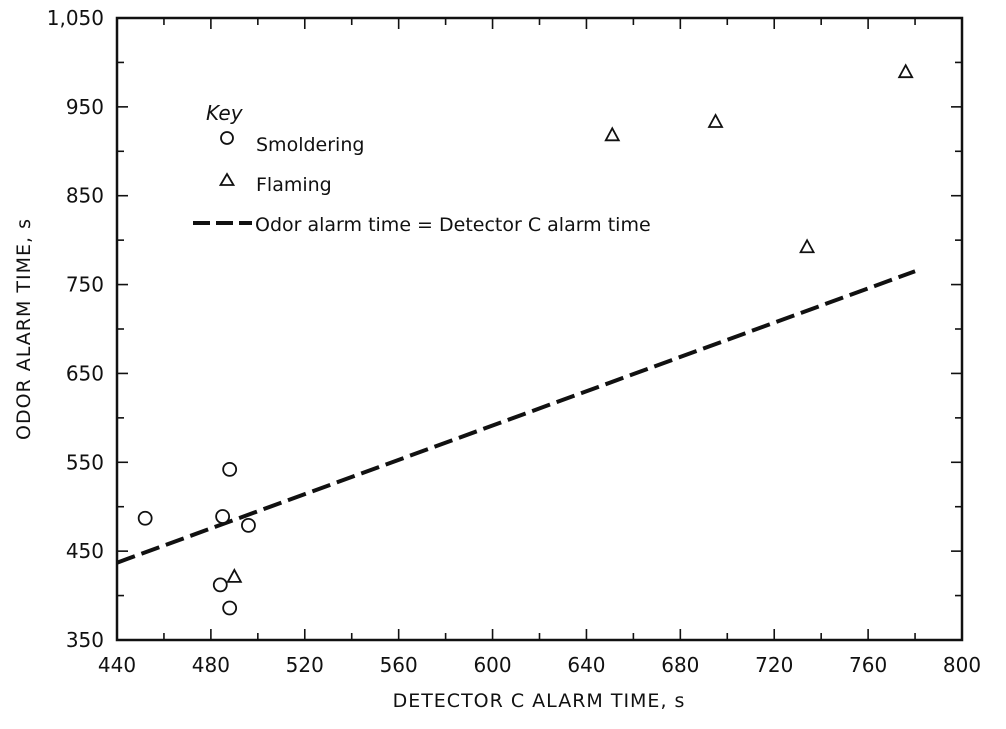  What do you see at coordinates (962, 665) in the screenshot?
I see `x-tick-label: 800` at bounding box center [962, 665].